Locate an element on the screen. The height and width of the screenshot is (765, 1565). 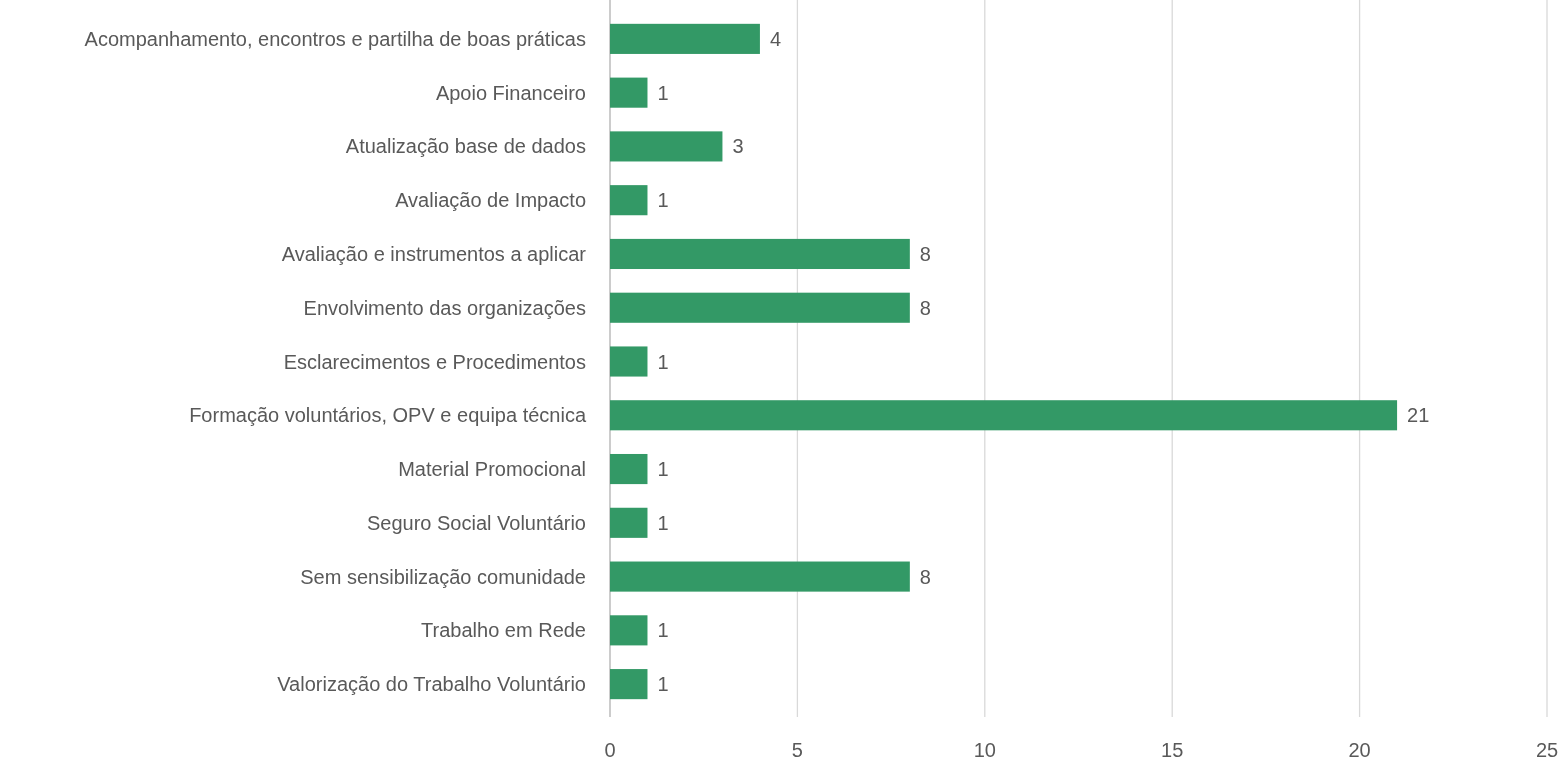
x-tick-label: 0 is located at coordinates (610, 750).